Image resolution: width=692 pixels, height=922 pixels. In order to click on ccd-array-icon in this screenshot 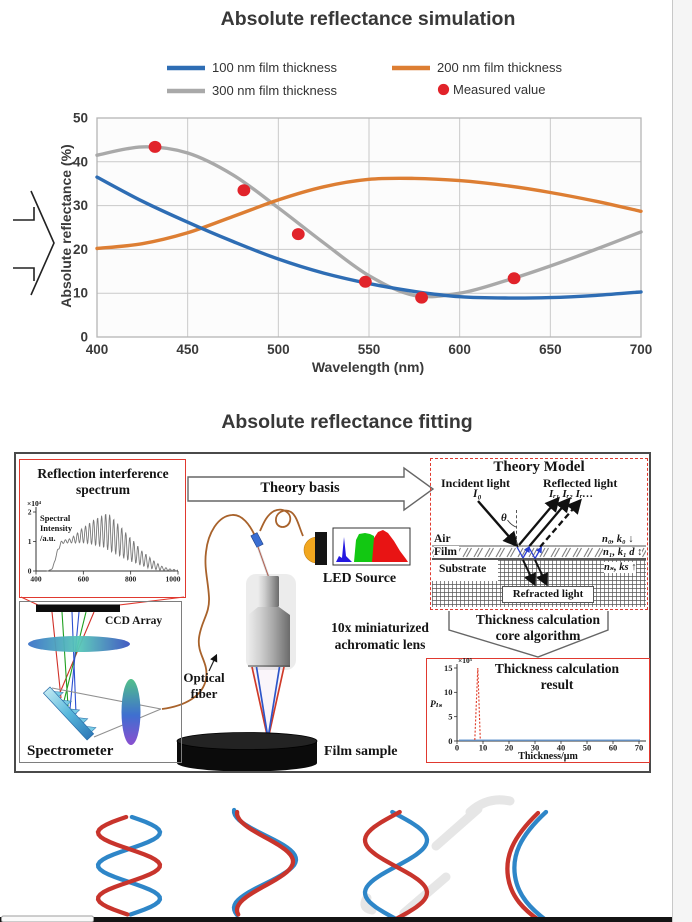, I will do `click(78, 608)`.